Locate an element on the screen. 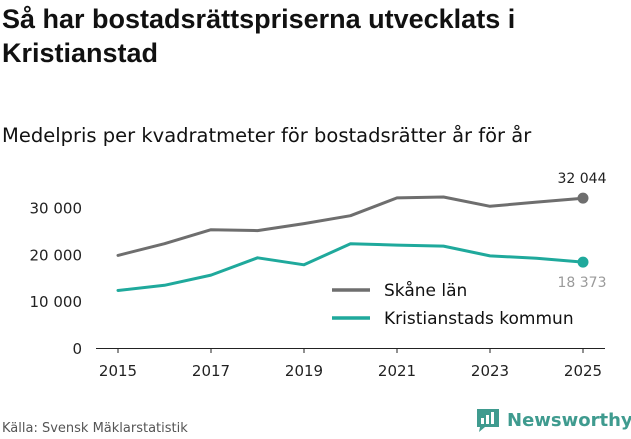 This screenshot has height=439, width=631. y-tick-label: 10 000 is located at coordinates (56, 302).